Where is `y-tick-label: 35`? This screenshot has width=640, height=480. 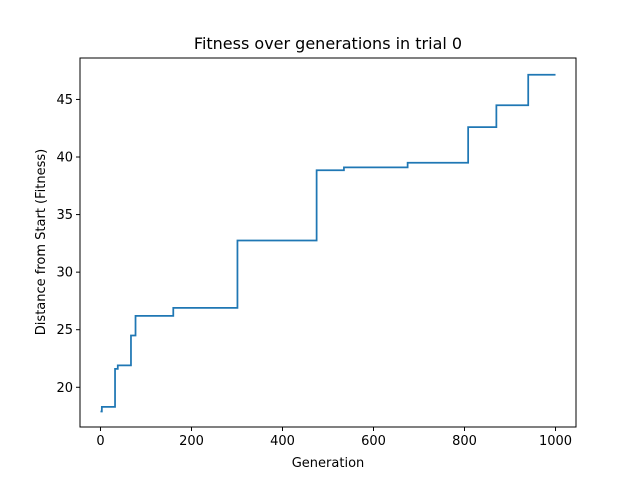
y-tick-label: 35 is located at coordinates (64, 215).